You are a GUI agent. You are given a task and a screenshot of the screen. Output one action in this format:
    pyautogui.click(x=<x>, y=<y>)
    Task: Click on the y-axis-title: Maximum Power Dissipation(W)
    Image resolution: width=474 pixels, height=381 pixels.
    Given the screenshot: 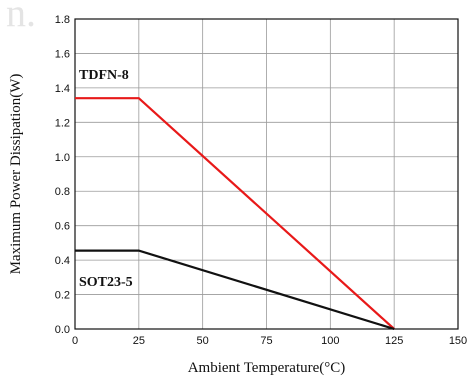 What is the action you would take?
    pyautogui.click(x=16, y=174)
    